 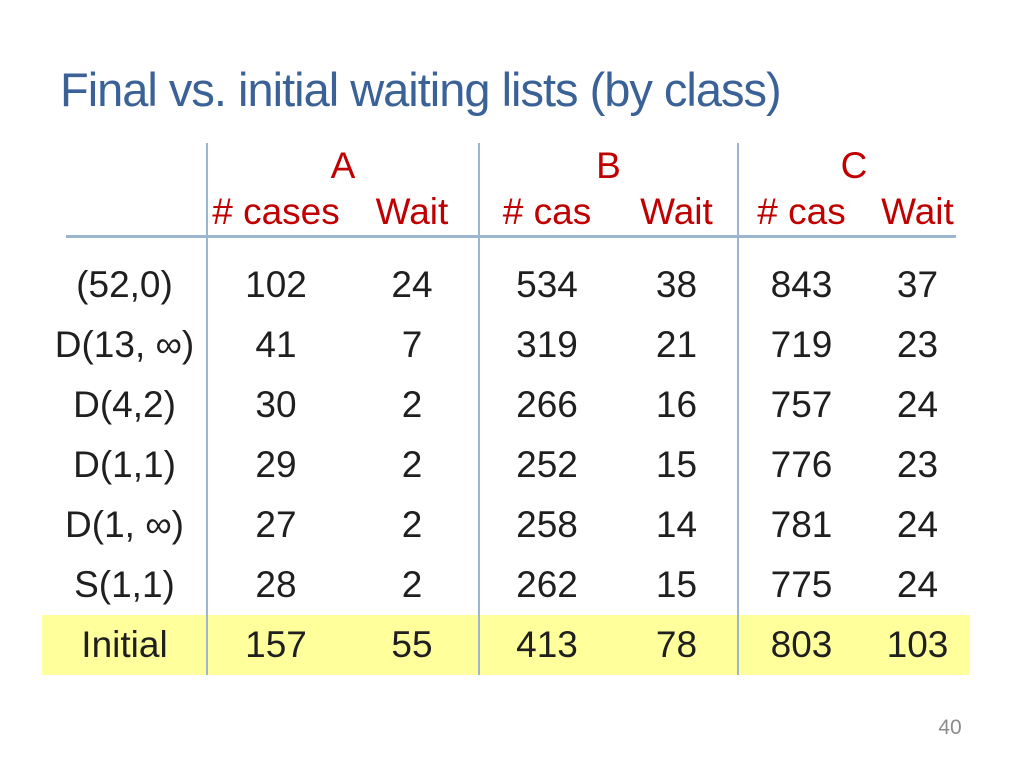 I want to click on cell-value: 21, so click(x=676, y=344).